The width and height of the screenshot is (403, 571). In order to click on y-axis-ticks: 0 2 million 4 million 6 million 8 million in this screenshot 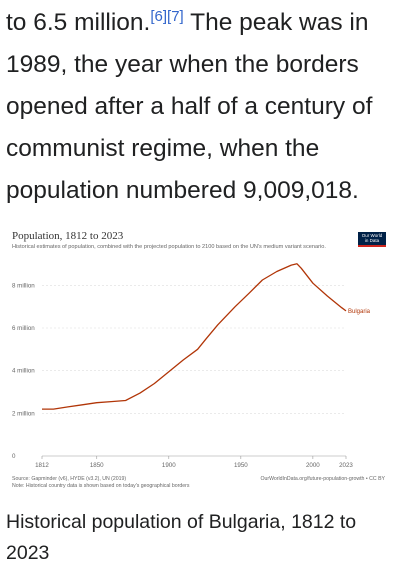, I will do `click(23, 371)`.